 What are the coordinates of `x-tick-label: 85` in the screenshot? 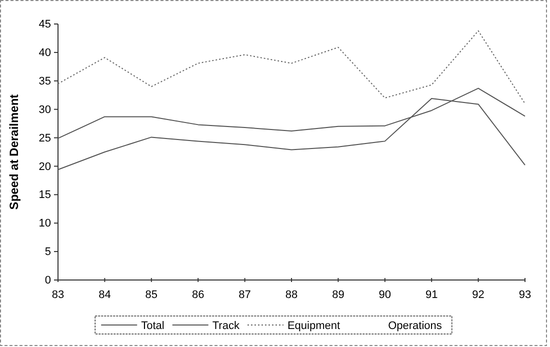 It's located at (151, 295).